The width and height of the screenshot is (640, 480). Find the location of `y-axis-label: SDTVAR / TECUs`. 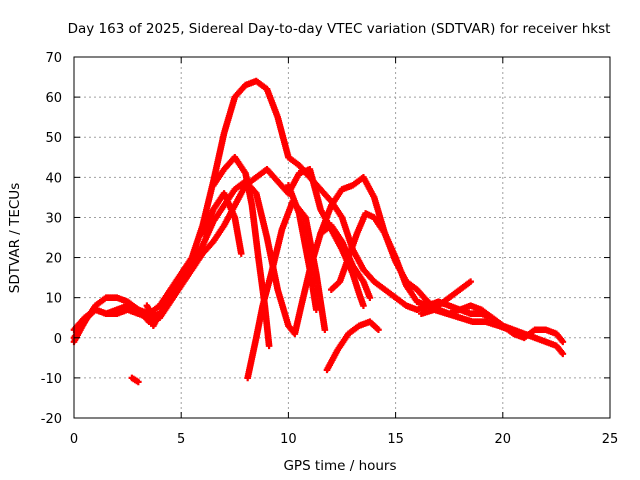

y-axis-label: SDTVAR / TECUs is located at coordinates (15, 238).